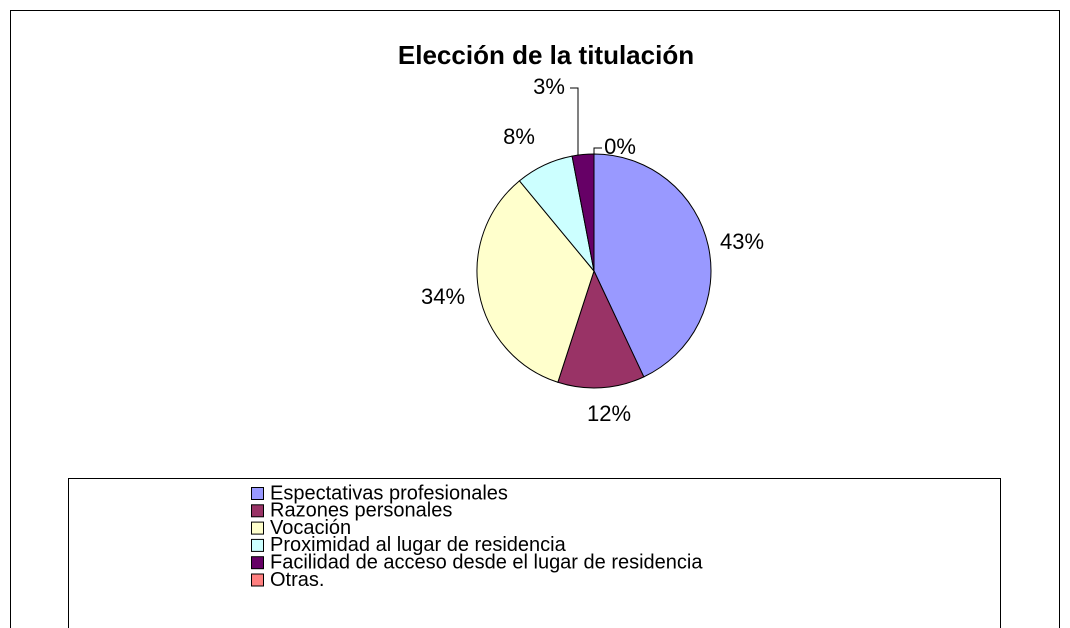 Image resolution: width=1070 pixels, height=628 pixels. Describe the element at coordinates (609, 413) in the screenshot. I see `data-label: 12%` at that location.